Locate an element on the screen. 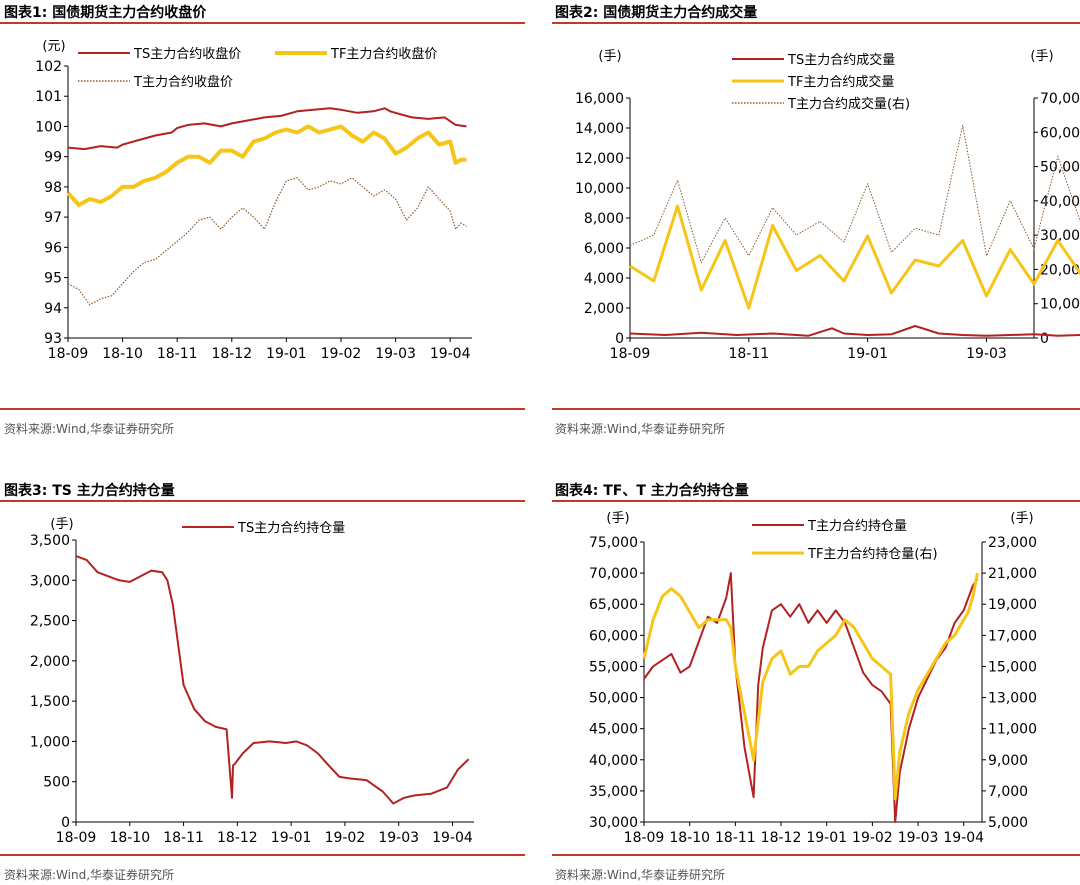 Image resolution: width=1080 pixels, height=885 pixels. legend-label-1: TS主力合约成交量 is located at coordinates (841, 60).